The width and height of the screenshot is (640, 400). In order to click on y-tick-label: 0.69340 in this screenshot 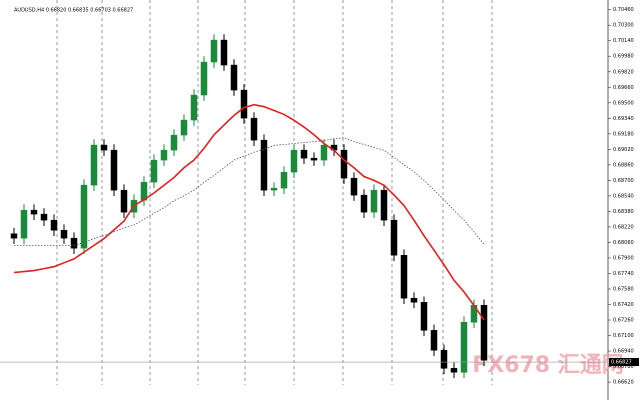, I will do `click(623, 119)`.